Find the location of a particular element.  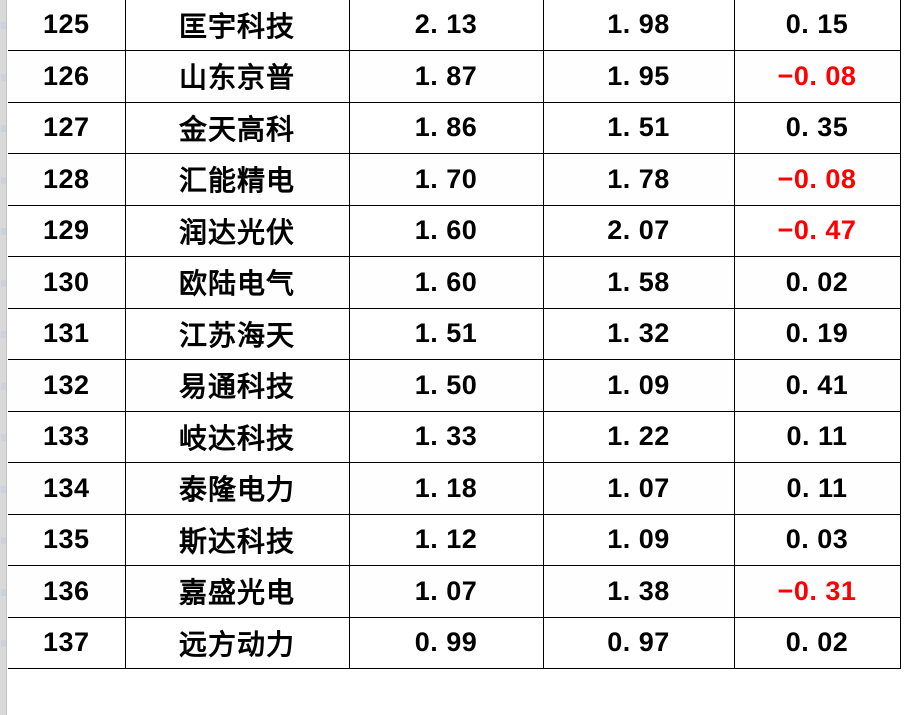

cell-value-1: 1. 50 is located at coordinates (446, 385).